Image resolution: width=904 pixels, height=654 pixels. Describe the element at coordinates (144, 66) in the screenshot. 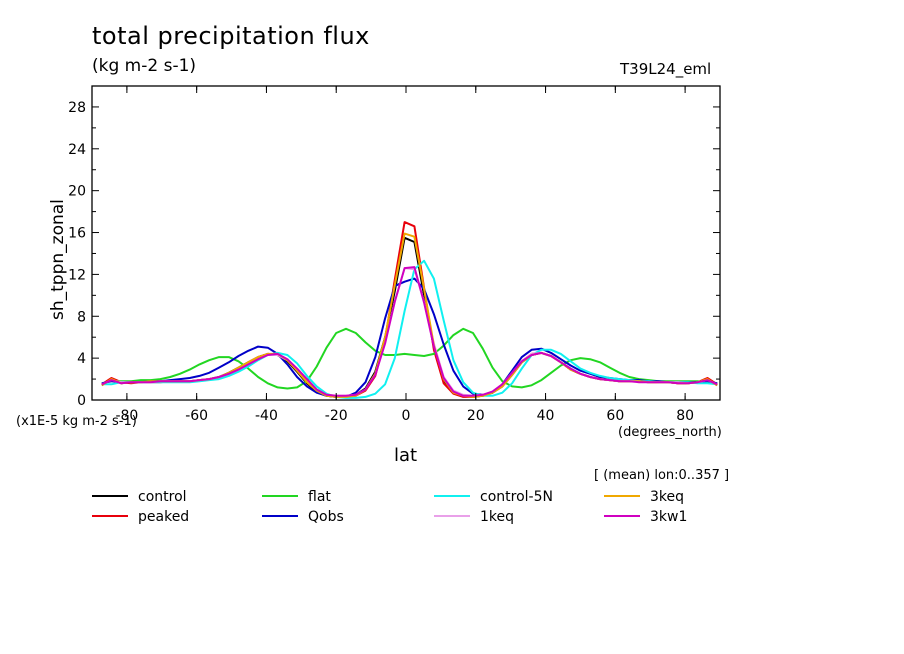

I see `chart-units: (kg m-2 s-1)` at that location.